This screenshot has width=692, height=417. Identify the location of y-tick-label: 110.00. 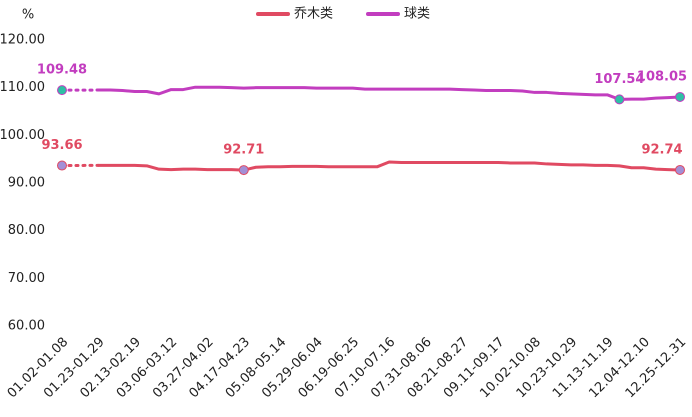
(22, 87).